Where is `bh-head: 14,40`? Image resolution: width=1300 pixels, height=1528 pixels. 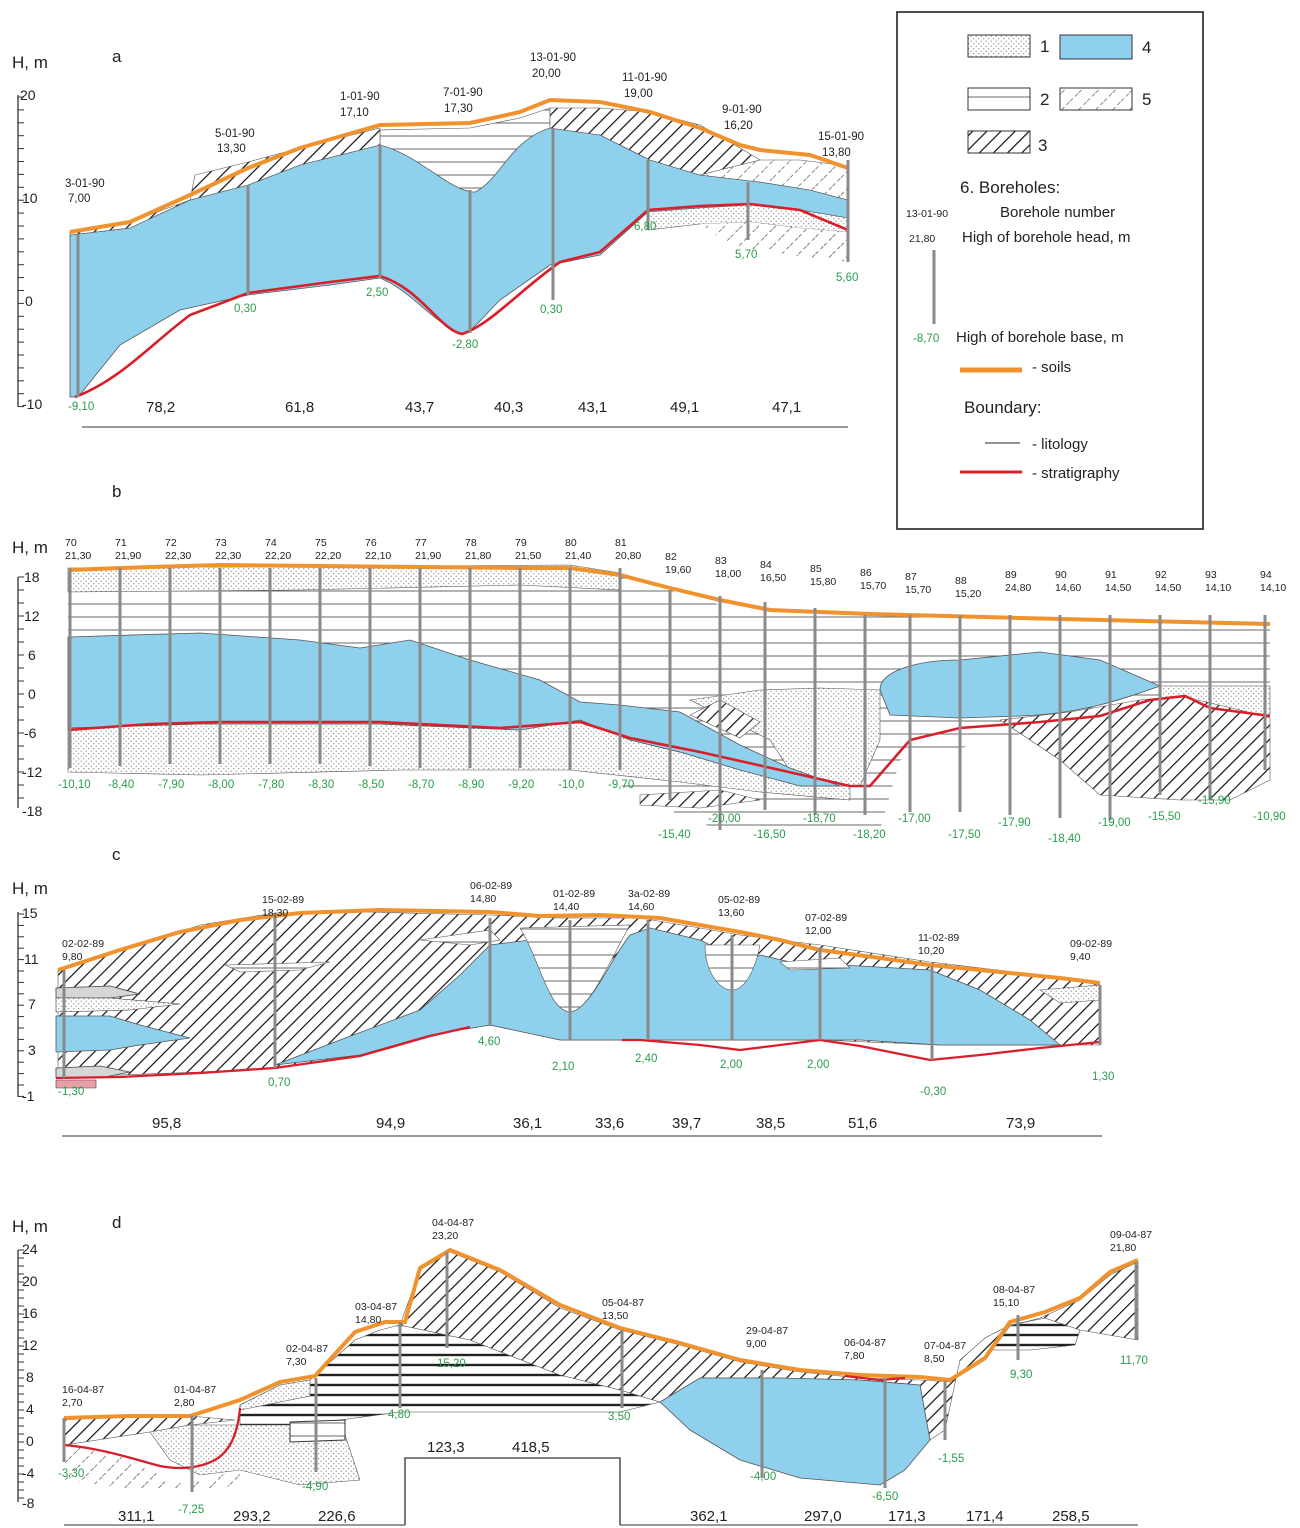
bh-head: 14,40 is located at coordinates (566, 907).